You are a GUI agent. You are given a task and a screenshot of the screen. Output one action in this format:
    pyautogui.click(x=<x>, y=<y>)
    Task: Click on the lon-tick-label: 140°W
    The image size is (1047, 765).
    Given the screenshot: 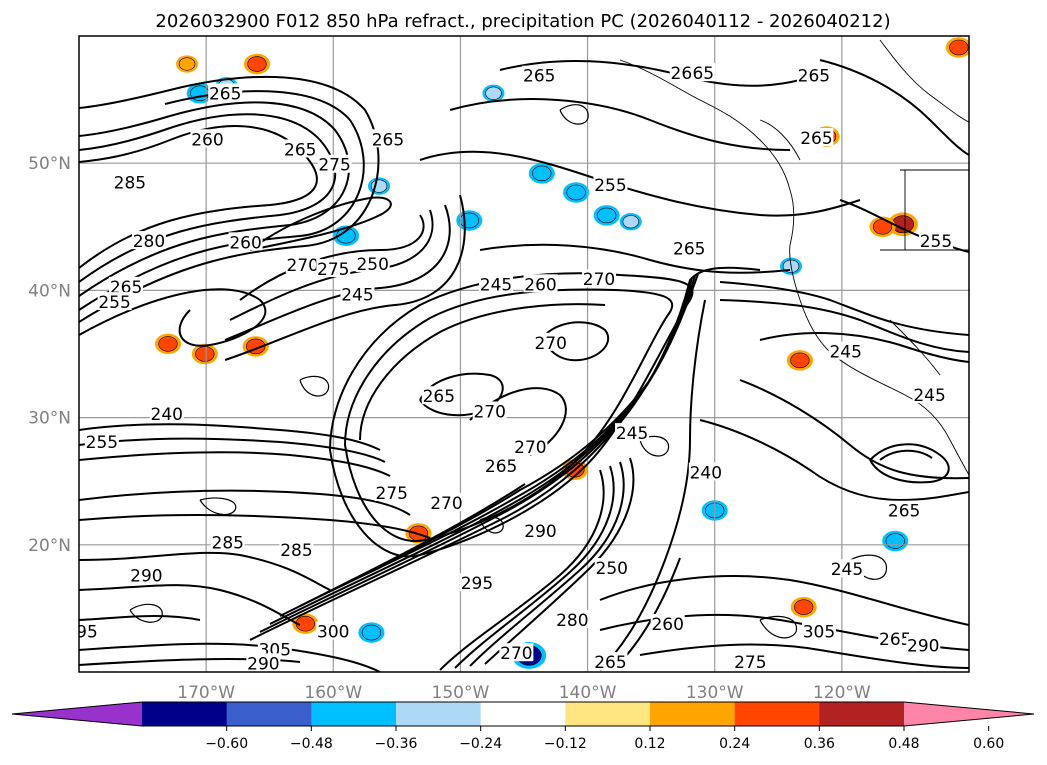 What is the action you would take?
    pyautogui.click(x=588, y=693)
    